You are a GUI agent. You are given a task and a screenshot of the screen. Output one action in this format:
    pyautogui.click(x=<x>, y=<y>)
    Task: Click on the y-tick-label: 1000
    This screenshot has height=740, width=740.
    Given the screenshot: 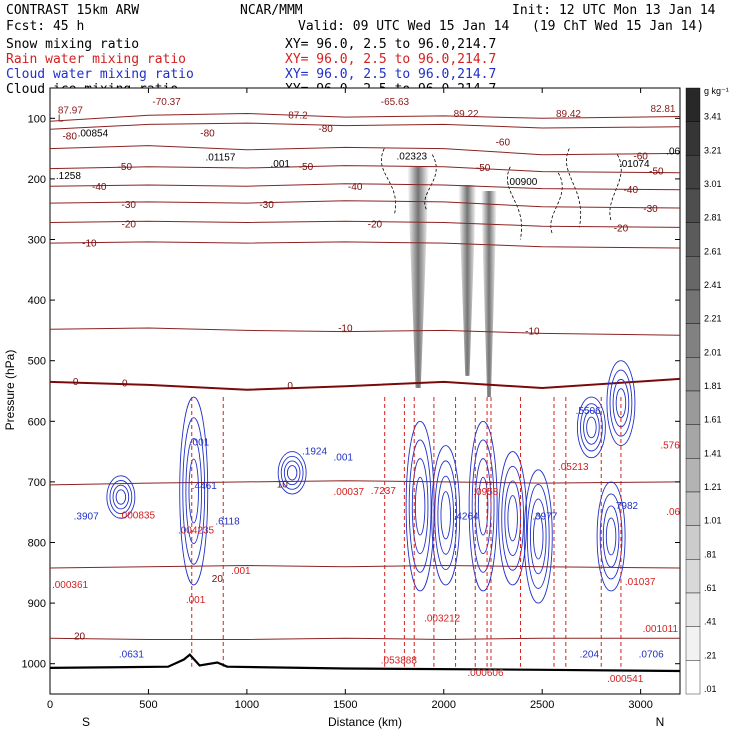 What is the action you would take?
    pyautogui.click(x=34, y=665)
    